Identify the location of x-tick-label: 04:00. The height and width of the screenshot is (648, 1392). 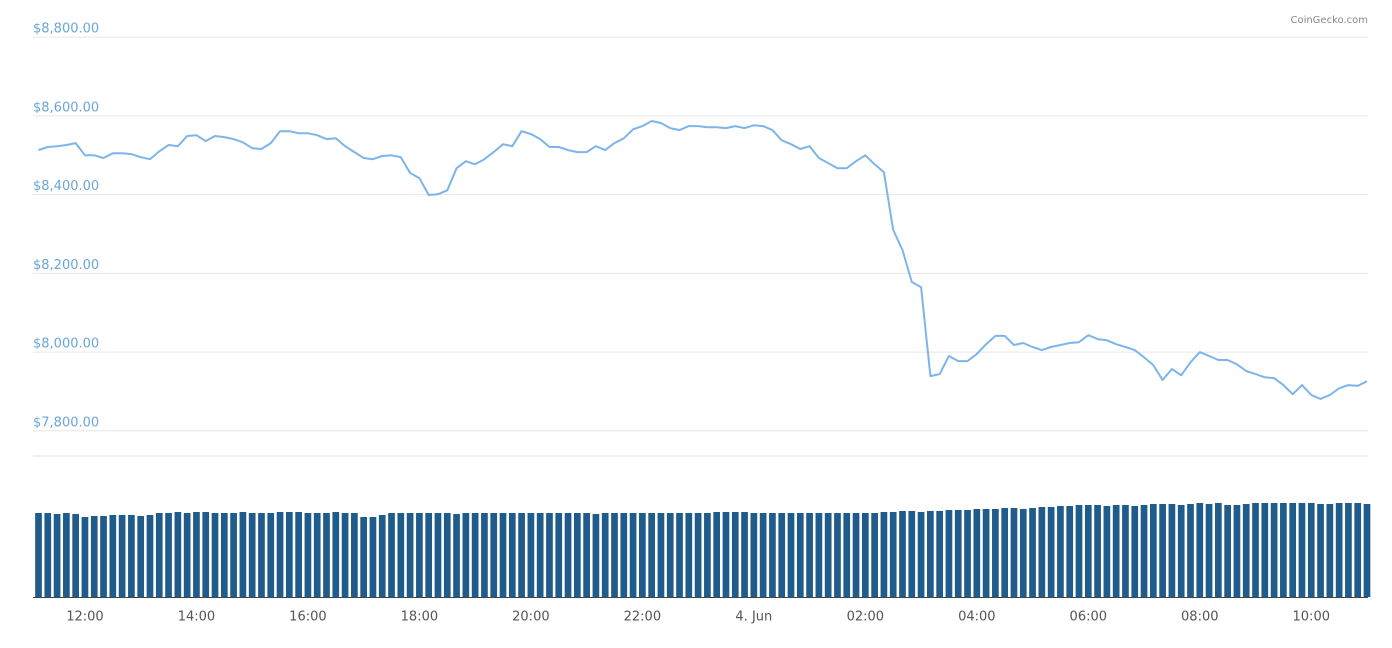
(976, 617).